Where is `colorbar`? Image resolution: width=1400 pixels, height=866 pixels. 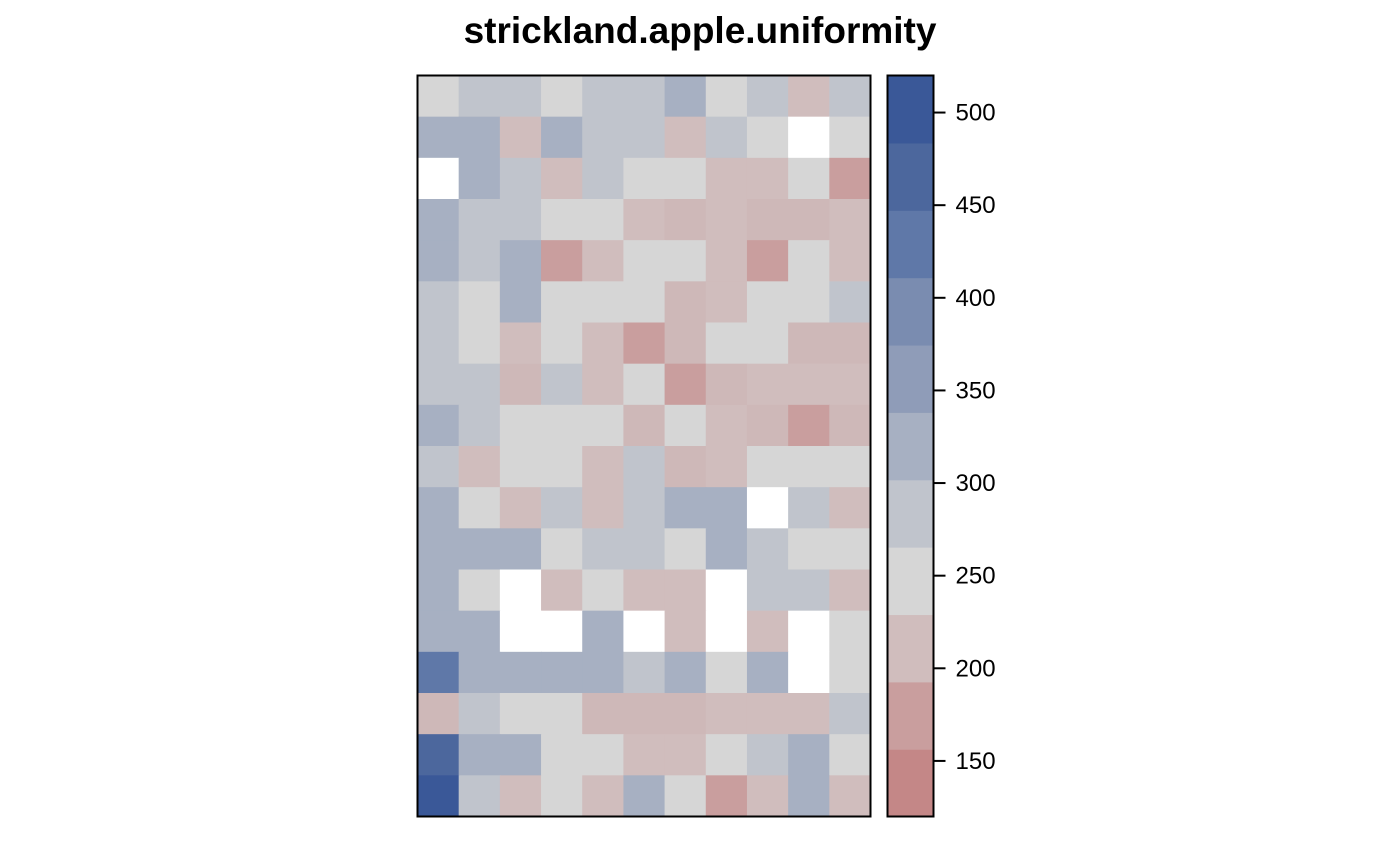 colorbar is located at coordinates (910, 446).